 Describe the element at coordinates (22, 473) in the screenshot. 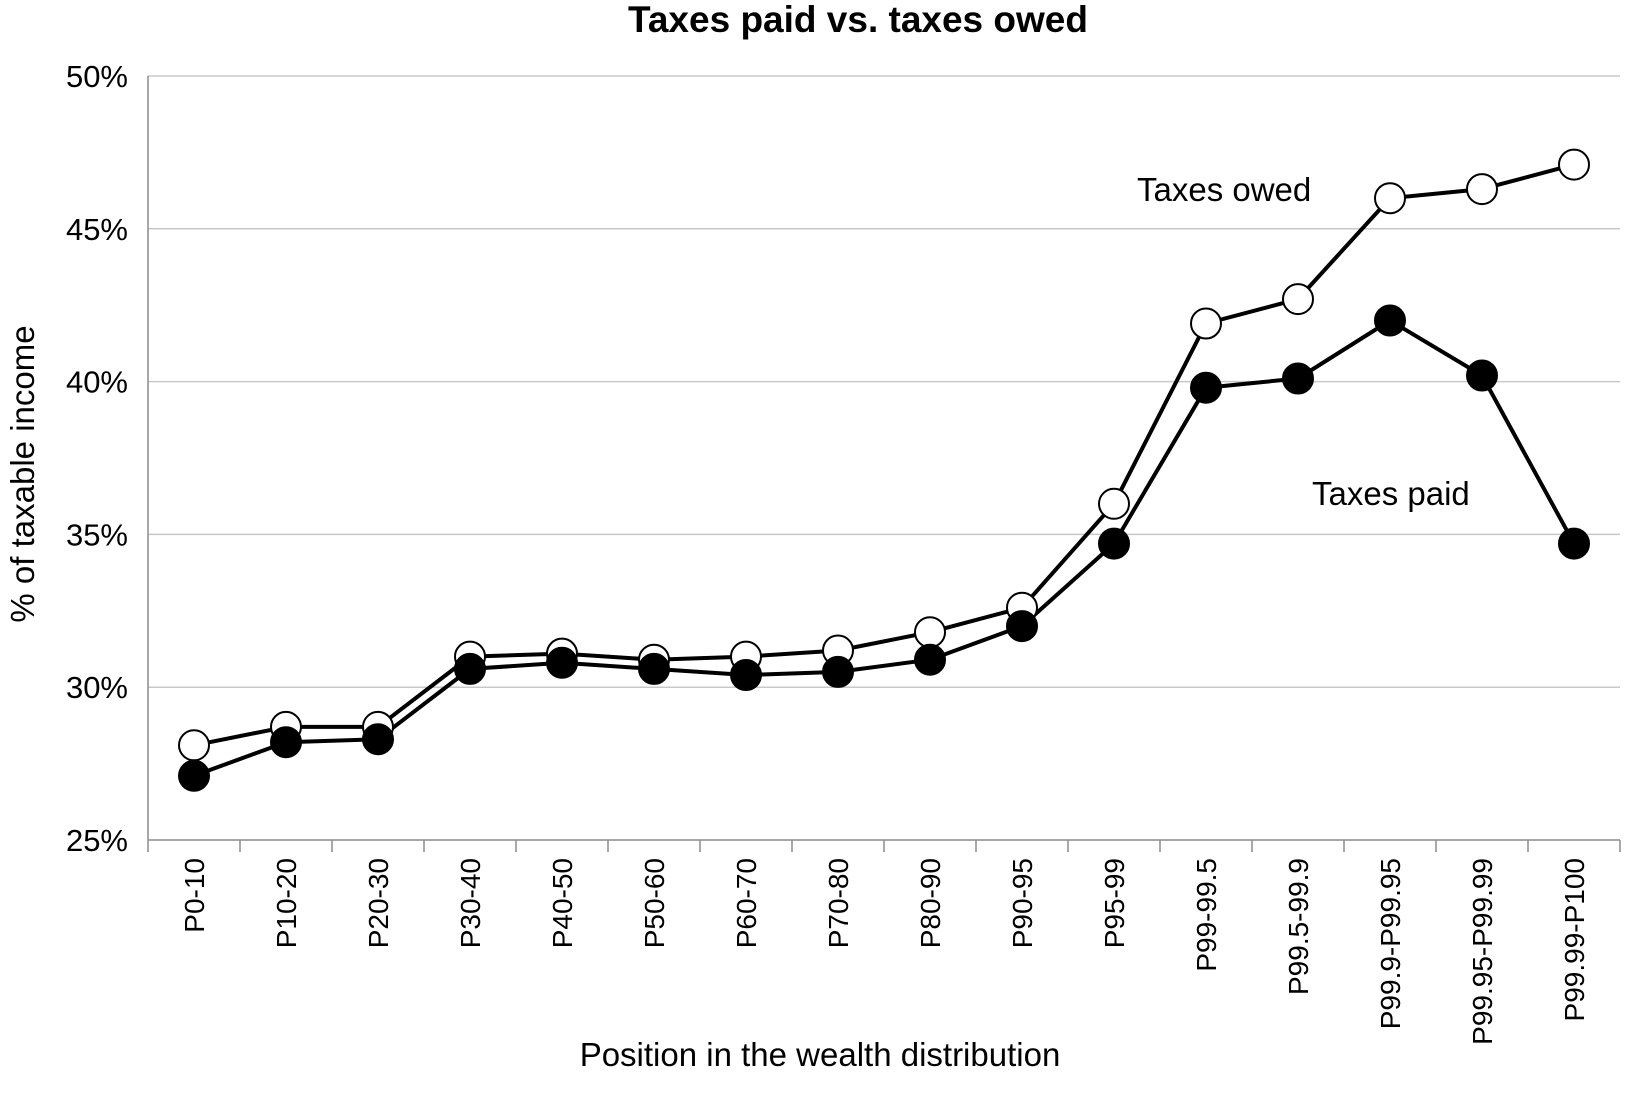

I see `y-axis-label: % of taxable income` at that location.